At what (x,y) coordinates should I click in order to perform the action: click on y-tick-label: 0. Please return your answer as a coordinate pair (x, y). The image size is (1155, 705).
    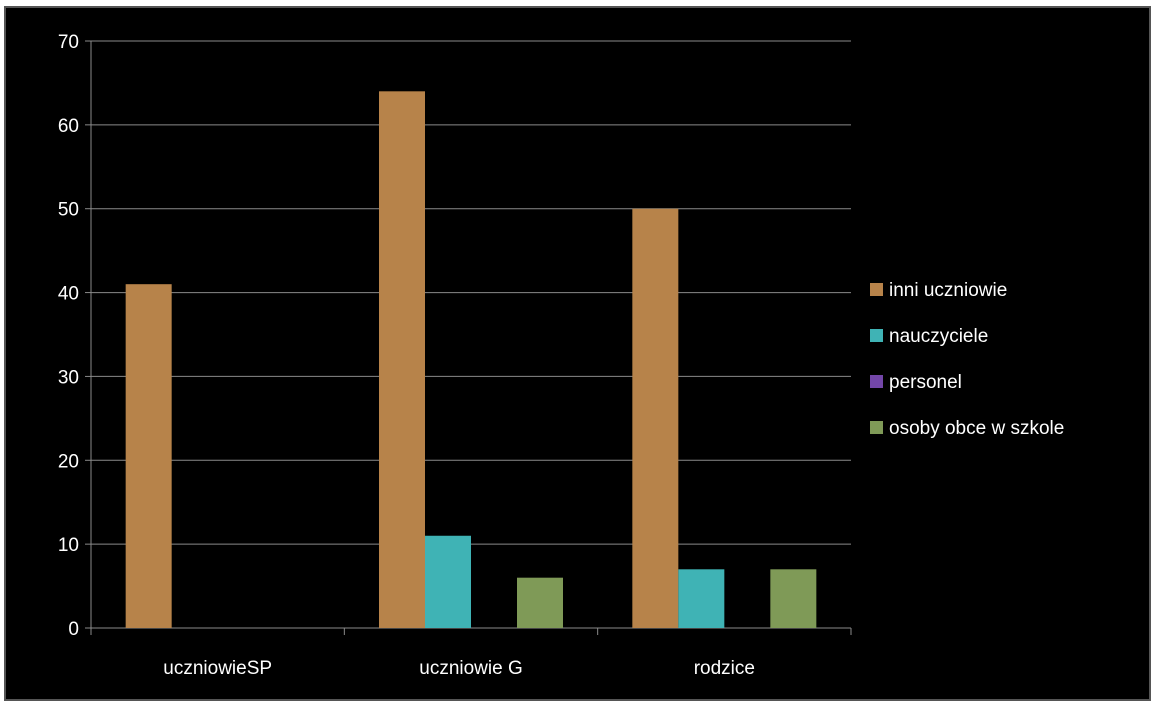
    Looking at the image, I should click on (73, 629).